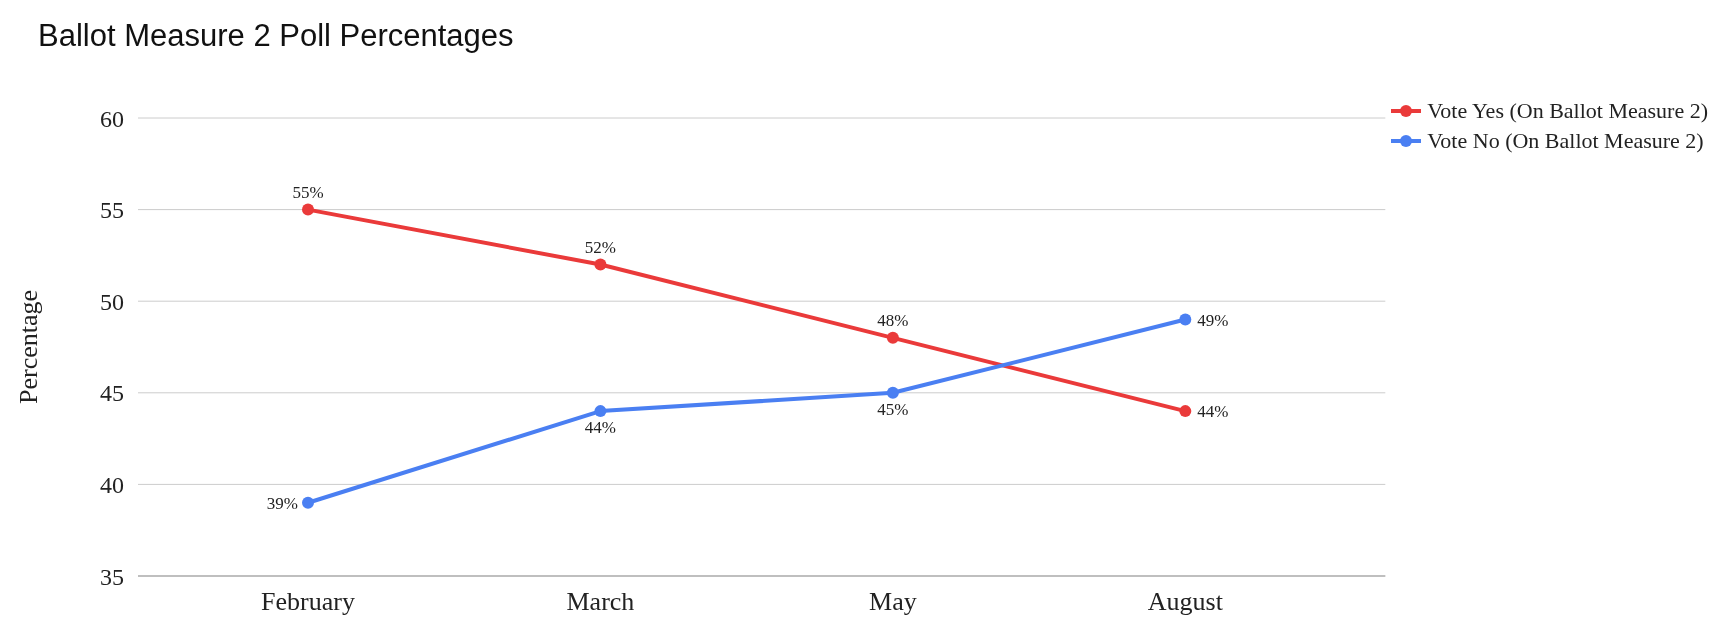  What do you see at coordinates (600, 247) in the screenshot?
I see `data-label: 52%` at bounding box center [600, 247].